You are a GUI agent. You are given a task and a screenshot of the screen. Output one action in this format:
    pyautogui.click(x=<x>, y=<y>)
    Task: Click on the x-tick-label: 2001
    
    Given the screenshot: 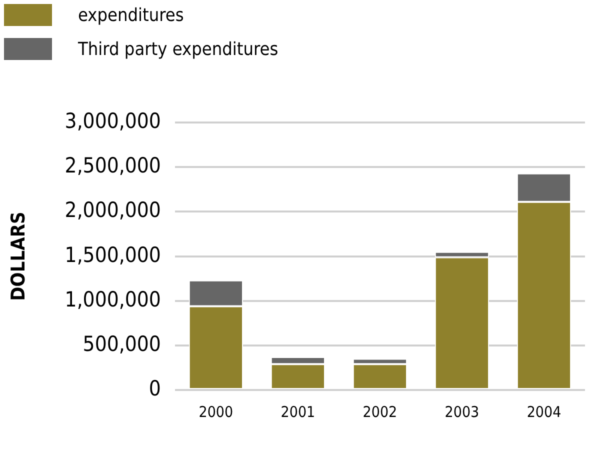 What is the action you would take?
    pyautogui.click(x=298, y=411)
    